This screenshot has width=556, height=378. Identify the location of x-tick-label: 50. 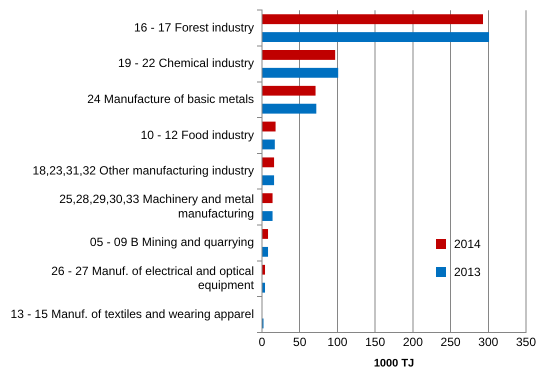
(300, 341).